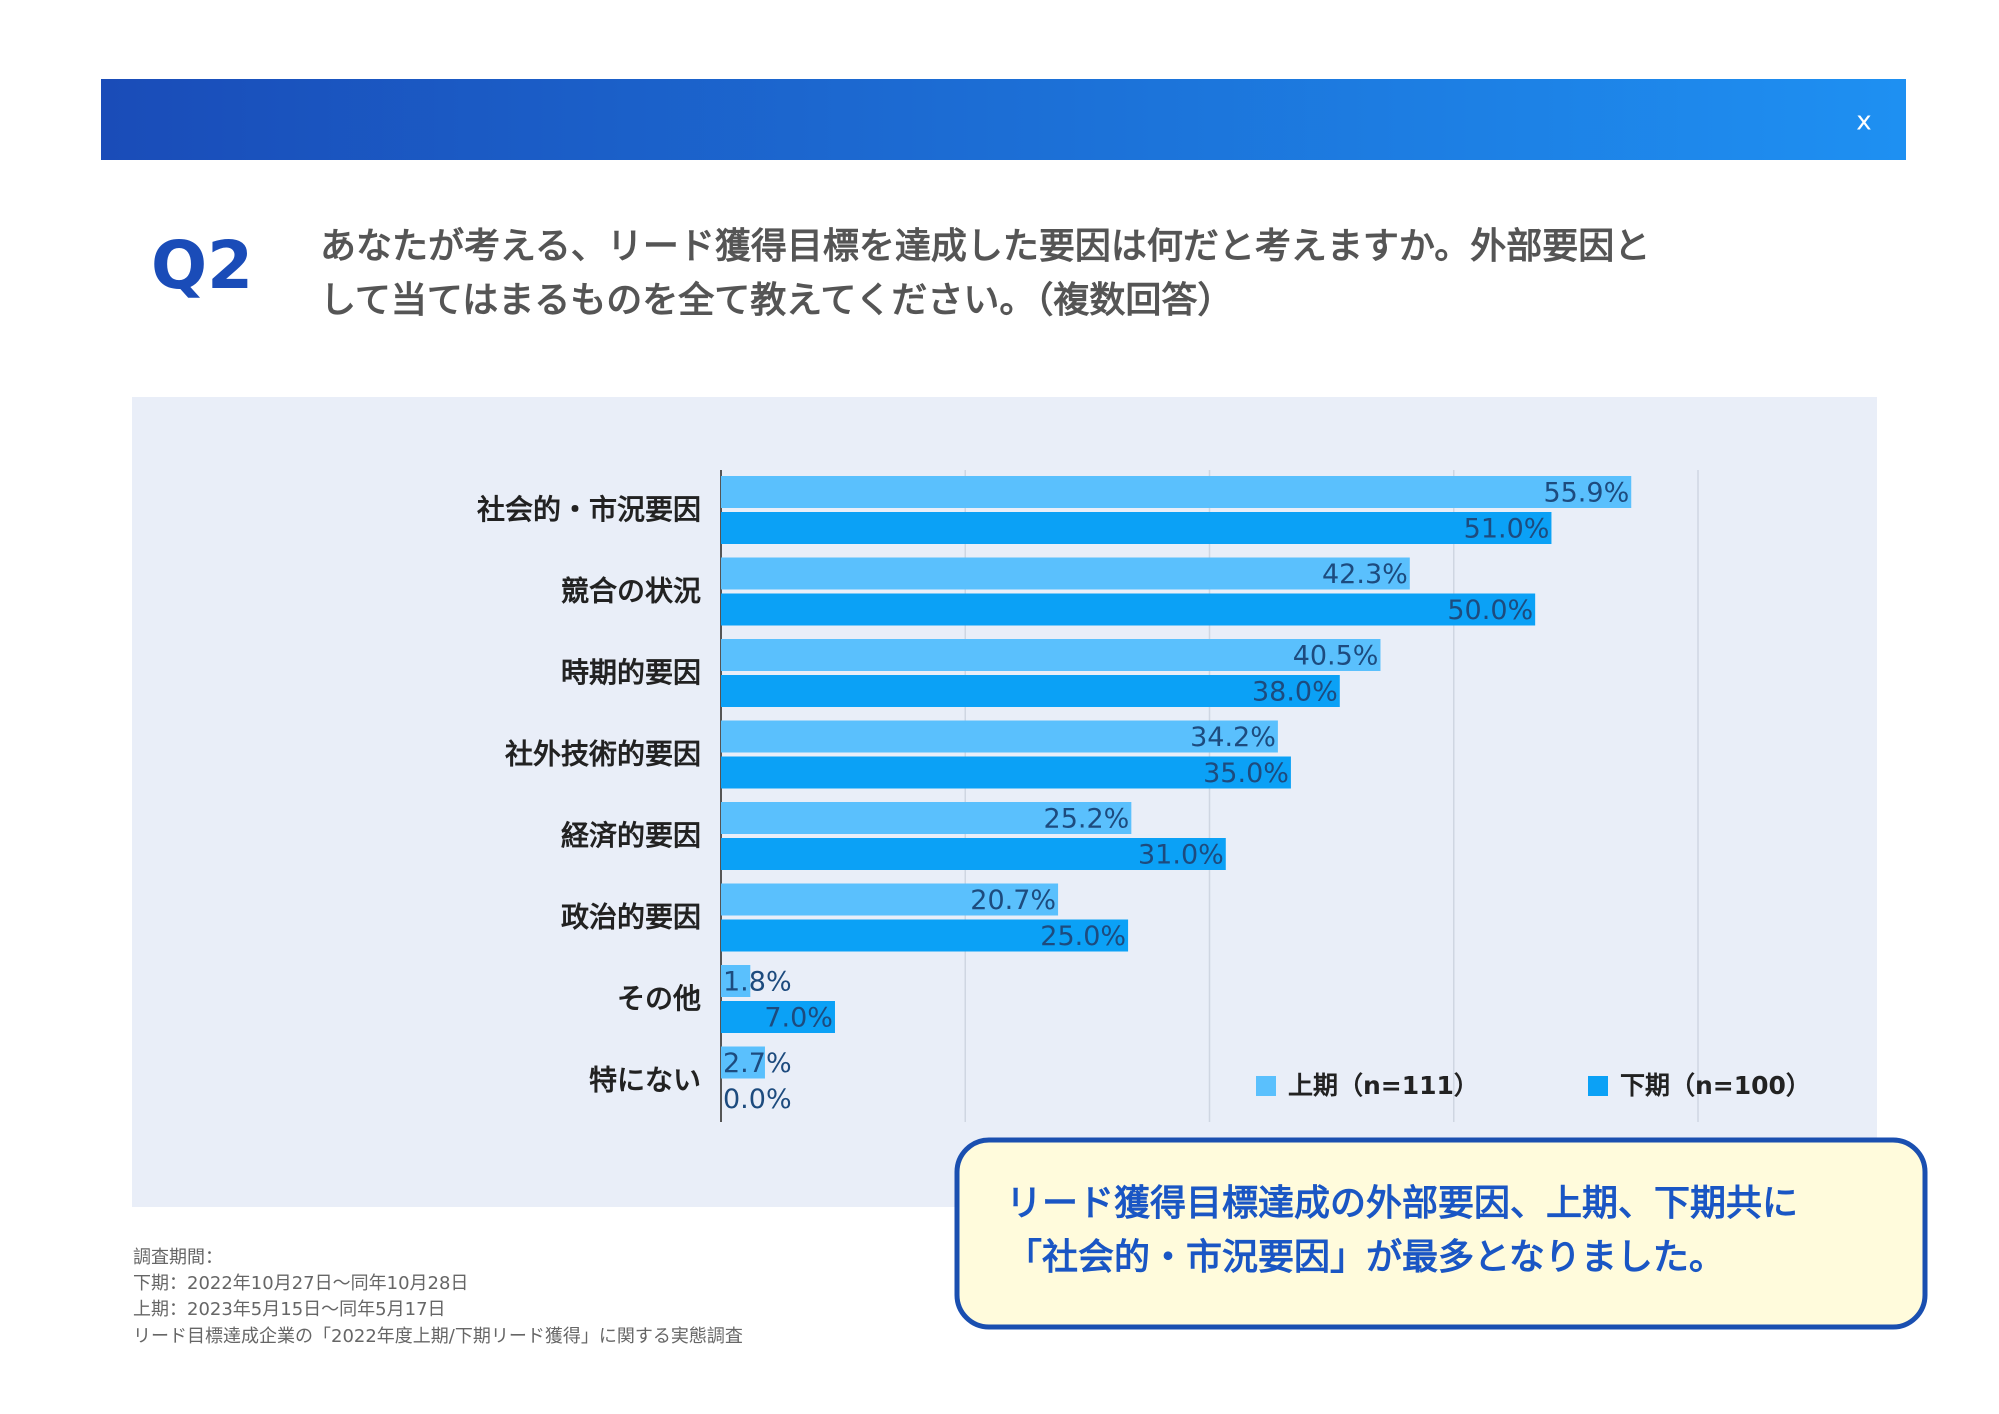 The image size is (1999, 1414). I want to click on footnote: 上期：2023年5月15日〜同年5月17日, so click(289, 1309).